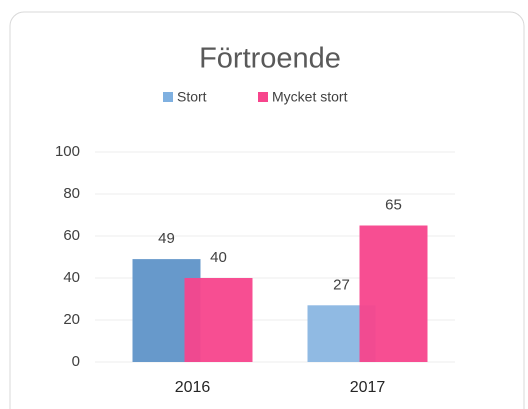 The image size is (528, 409). What do you see at coordinates (368, 387) in the screenshot?
I see `x-tick-label: 2017` at bounding box center [368, 387].